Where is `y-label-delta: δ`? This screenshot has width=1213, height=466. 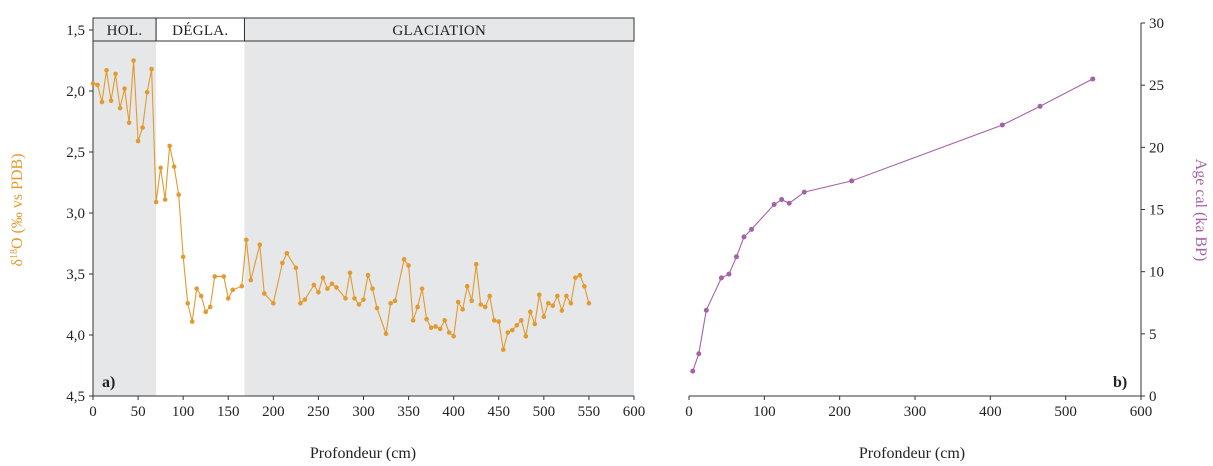 y-label-delta: δ is located at coordinates (17, 263).